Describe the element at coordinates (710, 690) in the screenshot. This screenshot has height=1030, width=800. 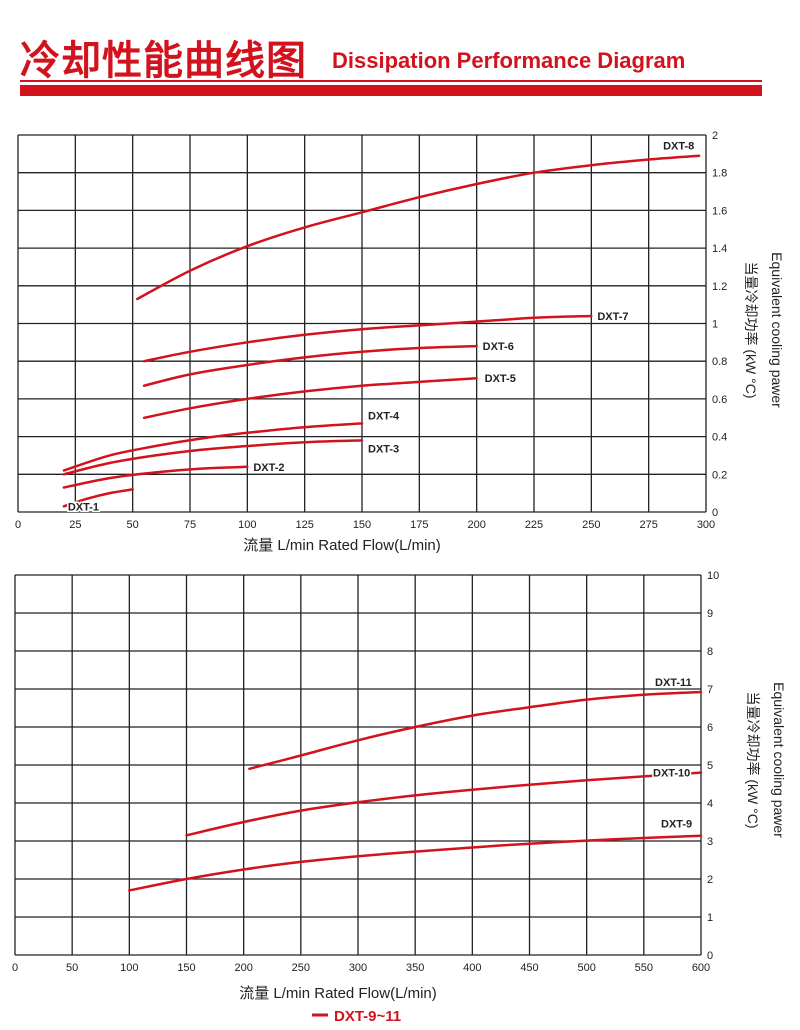
I see `y-tick-label: 7` at that location.